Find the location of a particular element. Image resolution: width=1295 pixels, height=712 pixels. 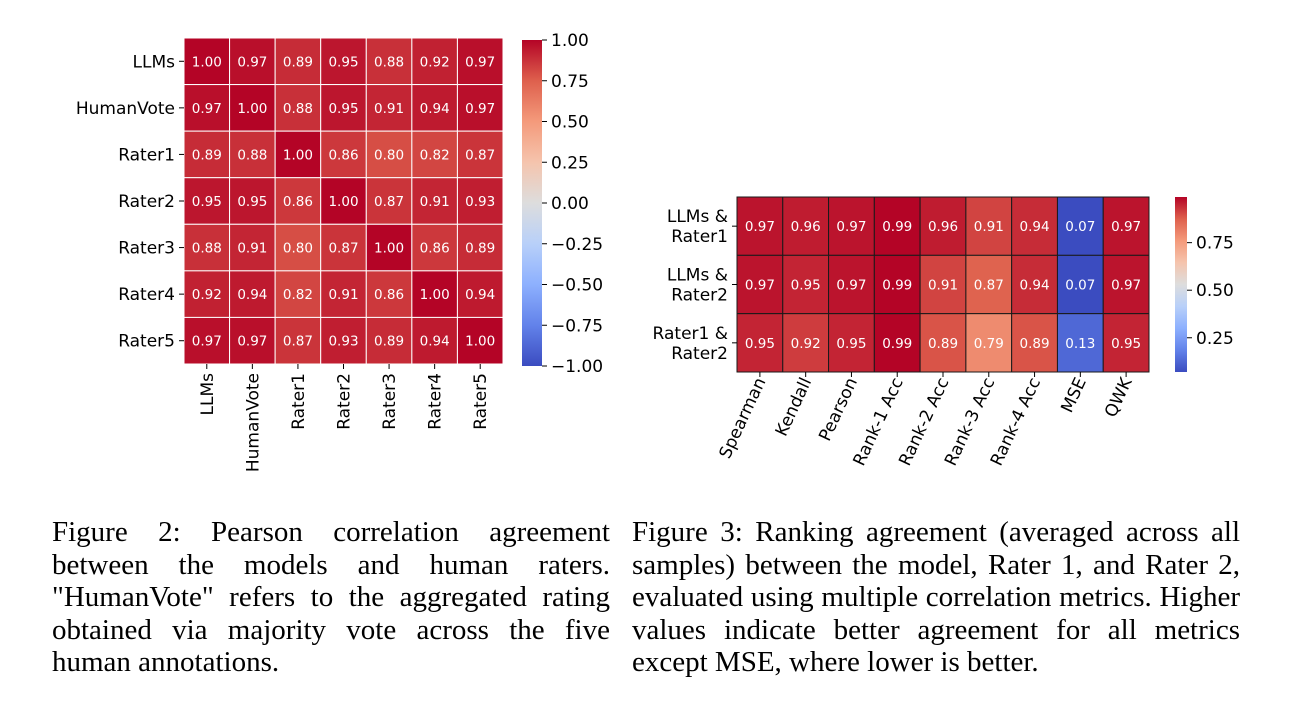

colorbar-tick-label: 0.25 is located at coordinates (570, 163).